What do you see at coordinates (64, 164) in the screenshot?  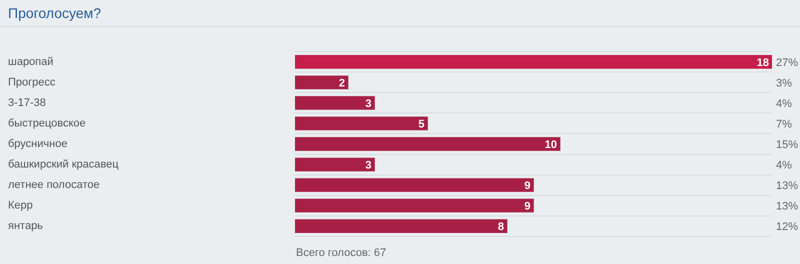 I see `y-tick-label: башкирский красавец` at bounding box center [64, 164].